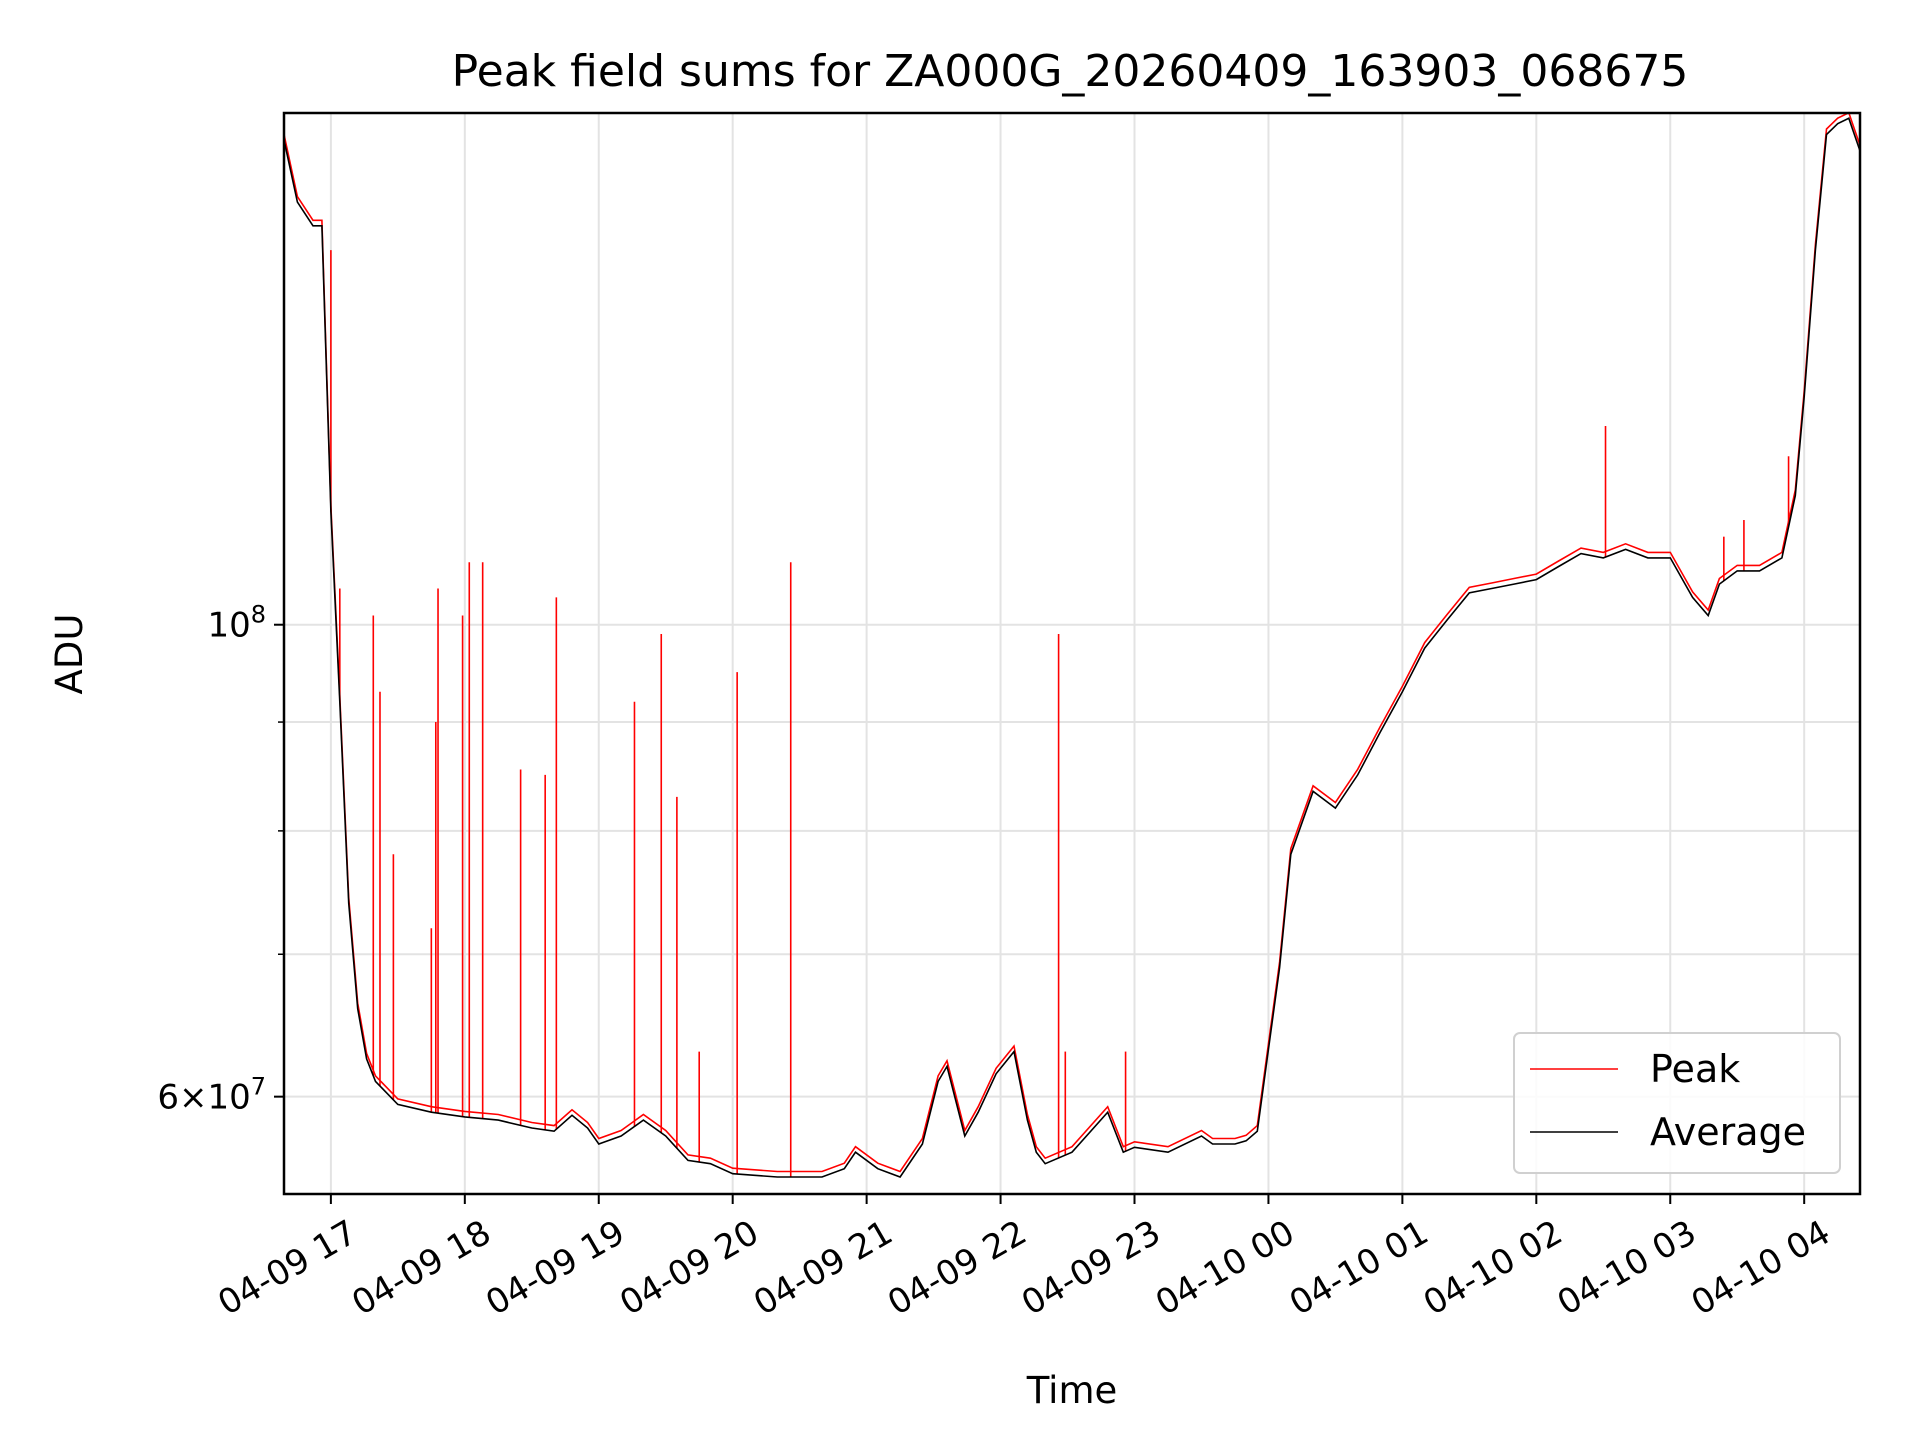 This screenshot has height=1440, width=1920. What do you see at coordinates (957, 1268) in the screenshot?
I see `x-tick-label: 04-09 22` at bounding box center [957, 1268].